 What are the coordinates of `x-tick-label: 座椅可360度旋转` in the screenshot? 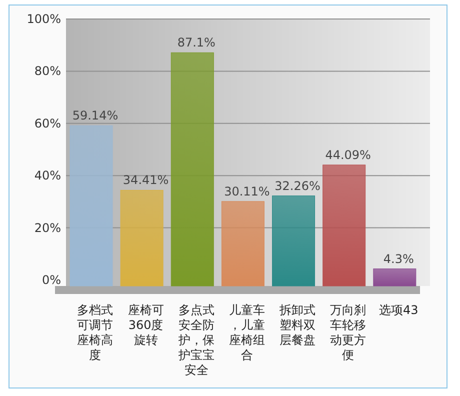 It's located at (146, 325).